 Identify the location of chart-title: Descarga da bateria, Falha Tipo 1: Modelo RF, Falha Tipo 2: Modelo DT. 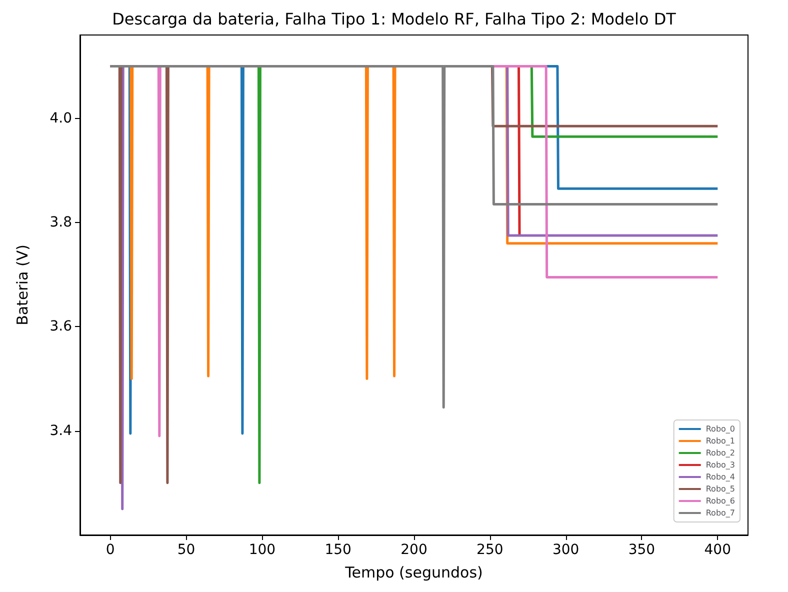
(394, 19).